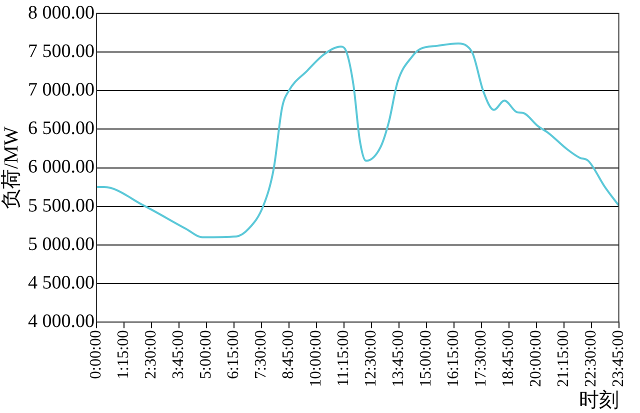 This screenshot has height=413, width=640. Describe the element at coordinates (61, 283) in the screenshot. I see `y-tick-label: 4 500.00` at that location.